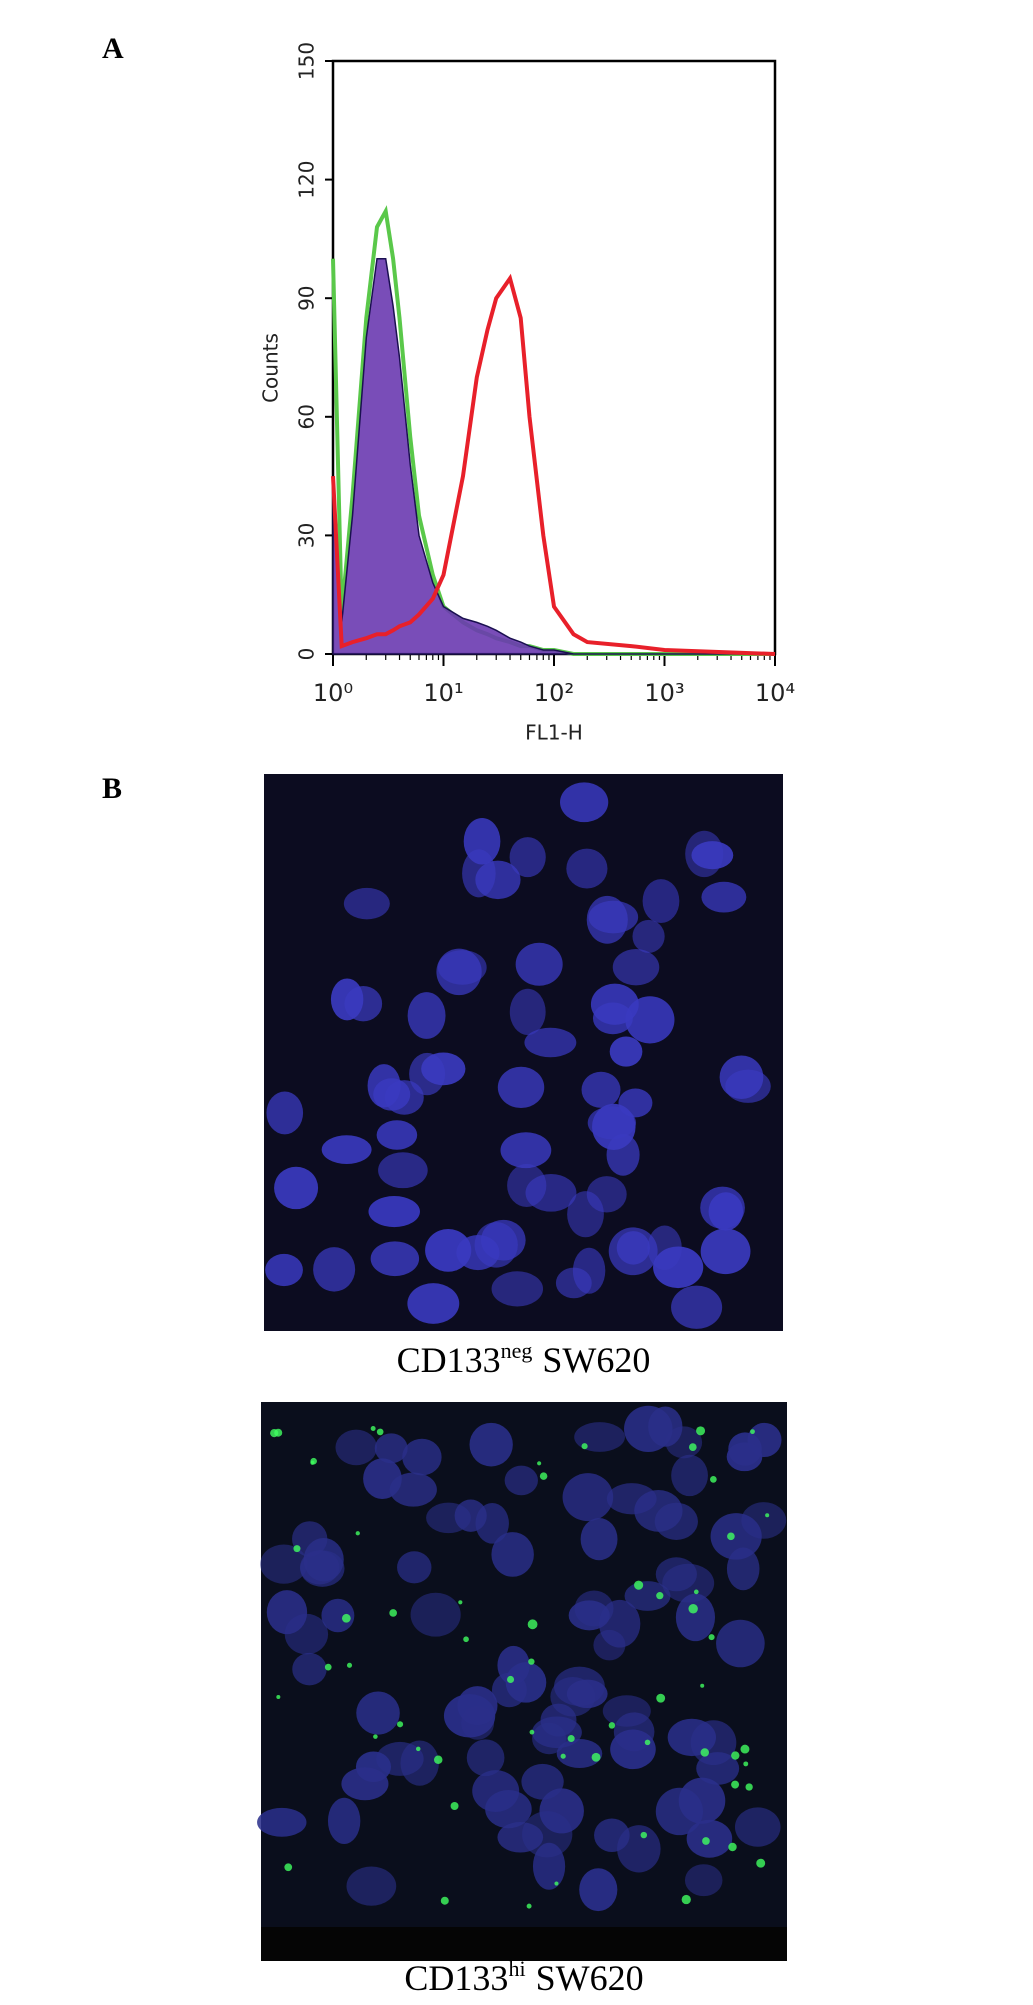 This screenshot has width=1033, height=2005. I want to click on micrograph, so click(522, 1681).